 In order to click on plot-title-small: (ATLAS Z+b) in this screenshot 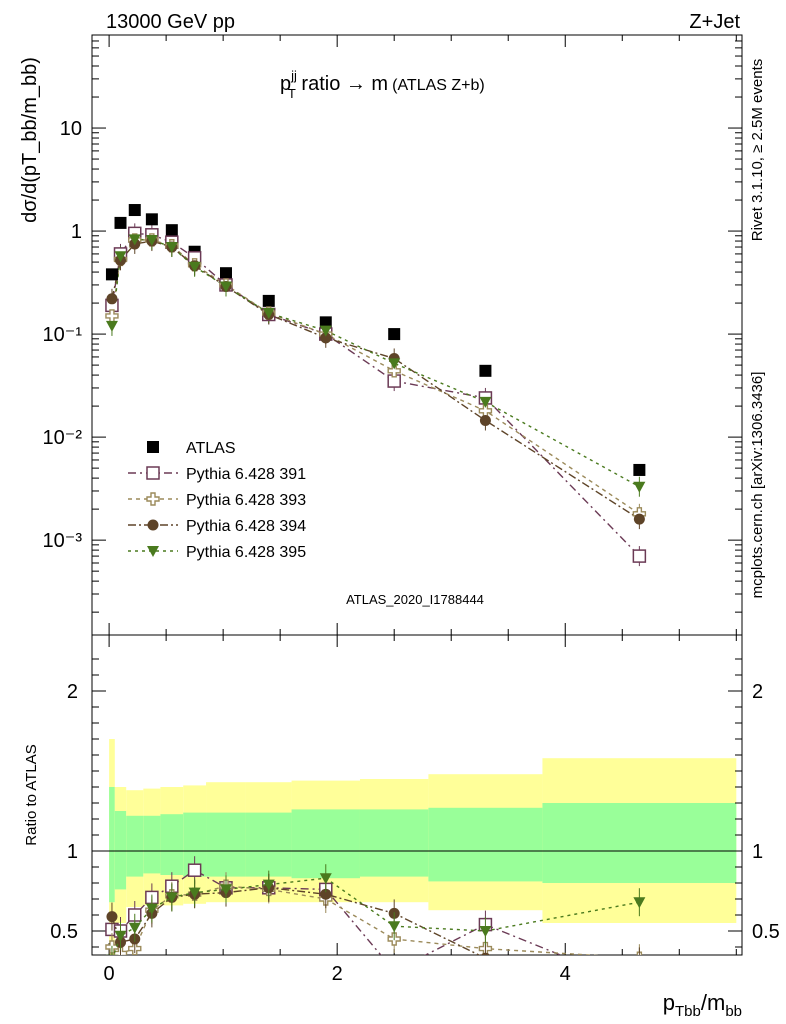, I will do `click(438, 85)`.